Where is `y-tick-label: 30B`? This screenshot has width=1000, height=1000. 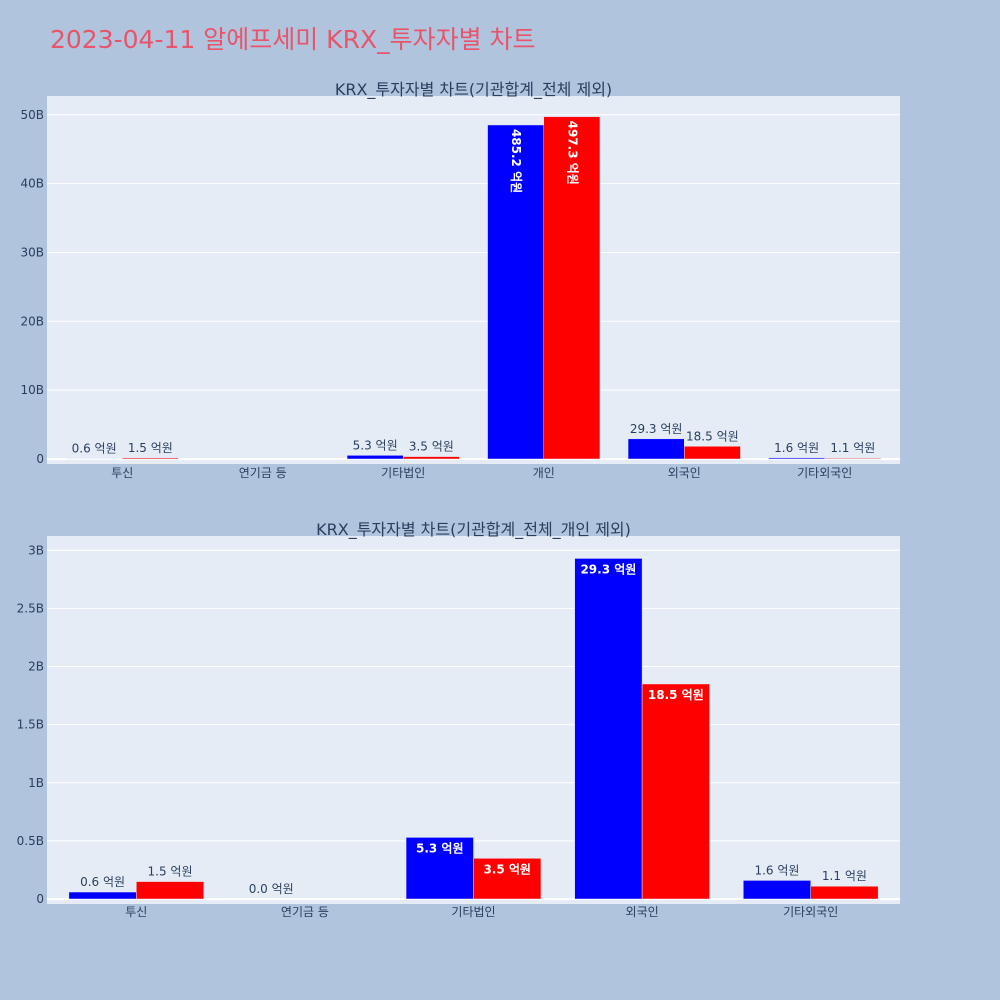 y-tick-label: 30B is located at coordinates (32, 252).